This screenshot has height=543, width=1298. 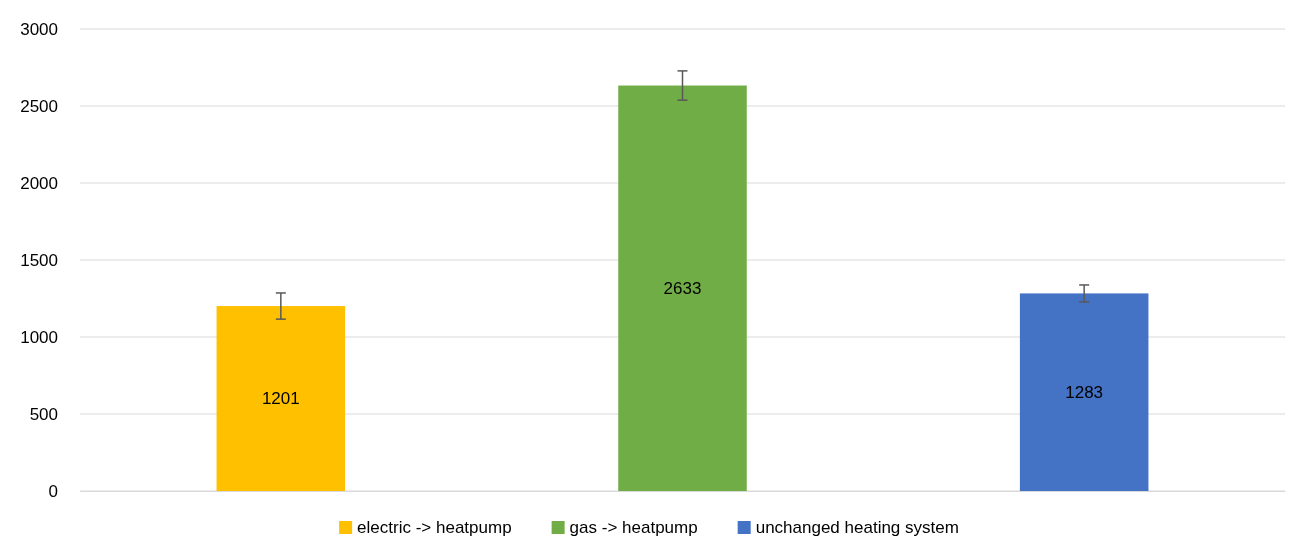 I want to click on data-label: 1283, so click(x=1084, y=393).